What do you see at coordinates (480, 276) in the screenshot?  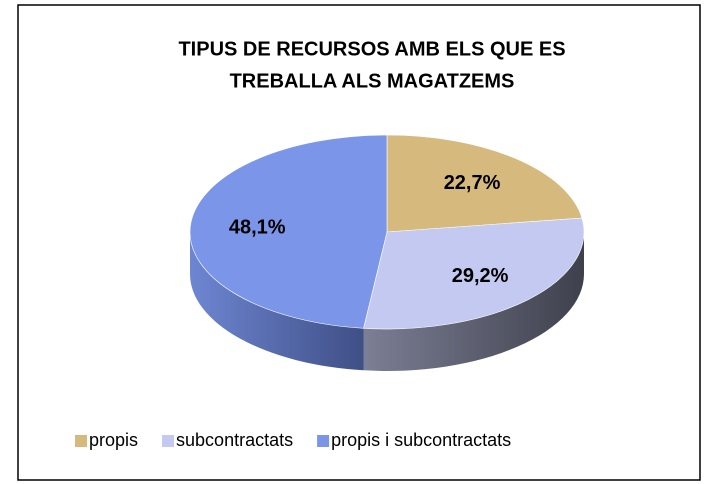 I see `value-label: 29,2%` at bounding box center [480, 276].